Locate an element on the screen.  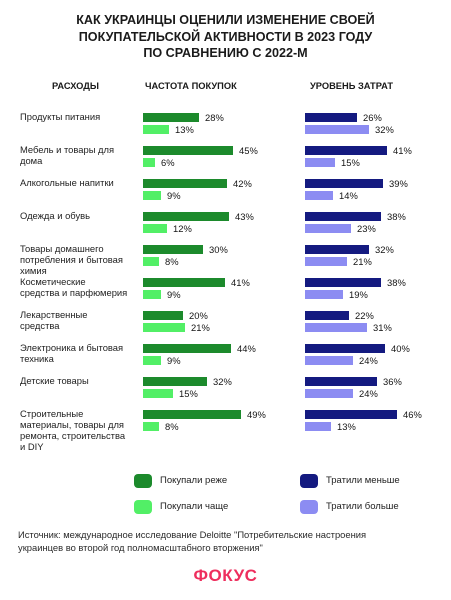
value-number: 15 is located at coordinates (184, 393).